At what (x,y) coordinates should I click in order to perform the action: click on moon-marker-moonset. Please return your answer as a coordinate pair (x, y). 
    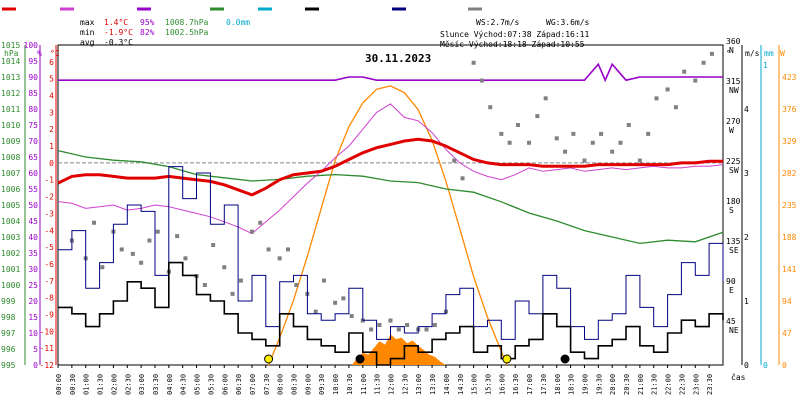
    Looking at the image, I should click on (360, 359).